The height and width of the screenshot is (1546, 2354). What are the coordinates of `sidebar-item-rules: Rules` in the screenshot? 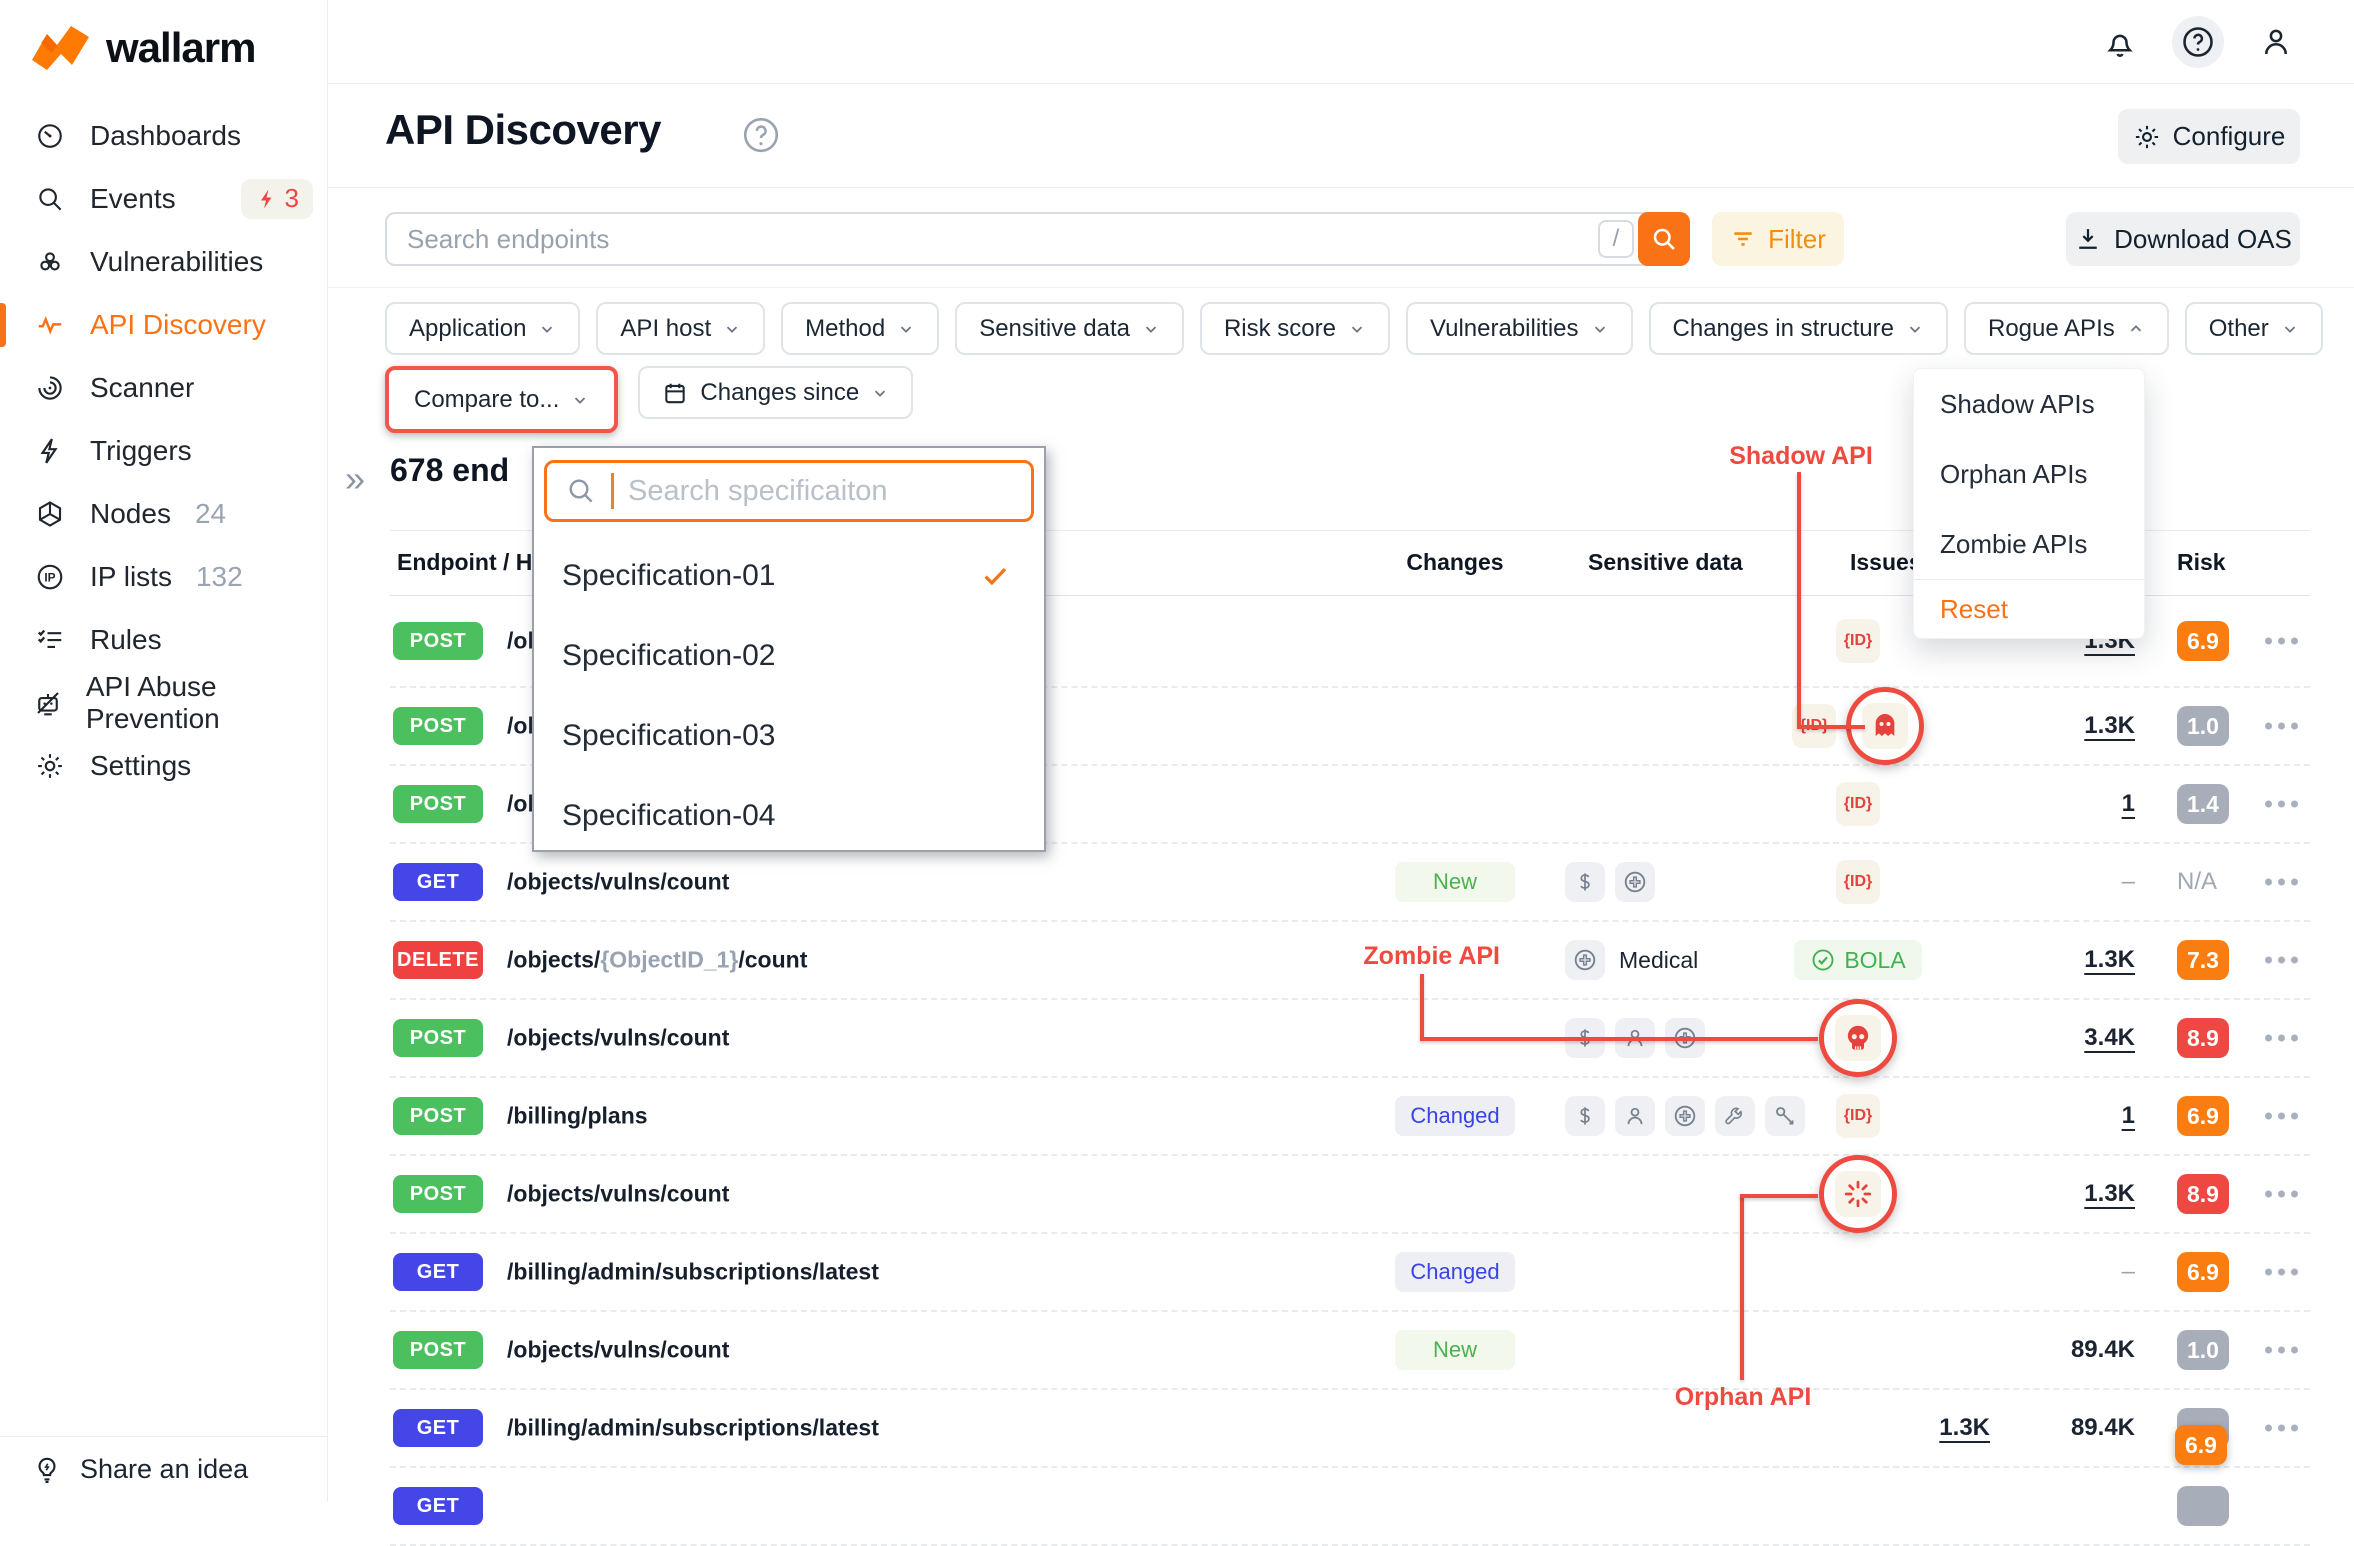 It's located at (163, 639).